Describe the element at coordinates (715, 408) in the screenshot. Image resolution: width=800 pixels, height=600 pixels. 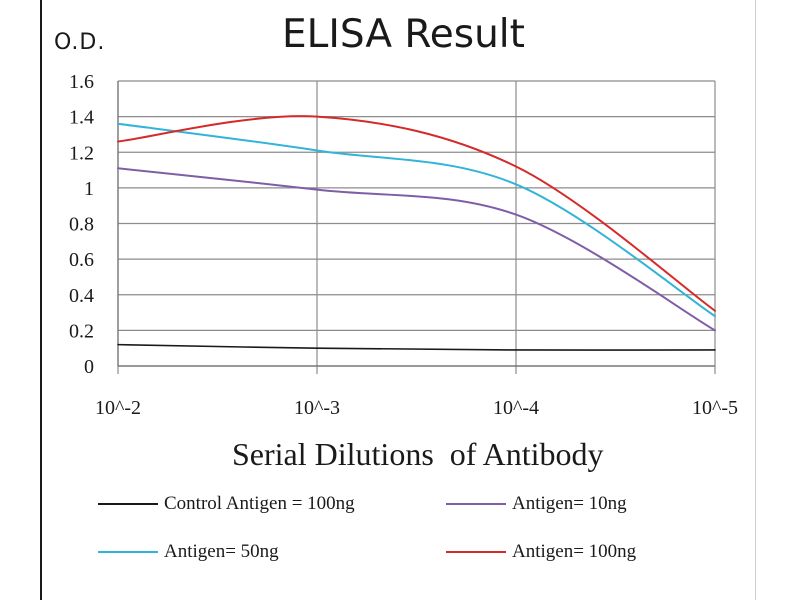
I see `x-tick-label: 10^-5` at that location.